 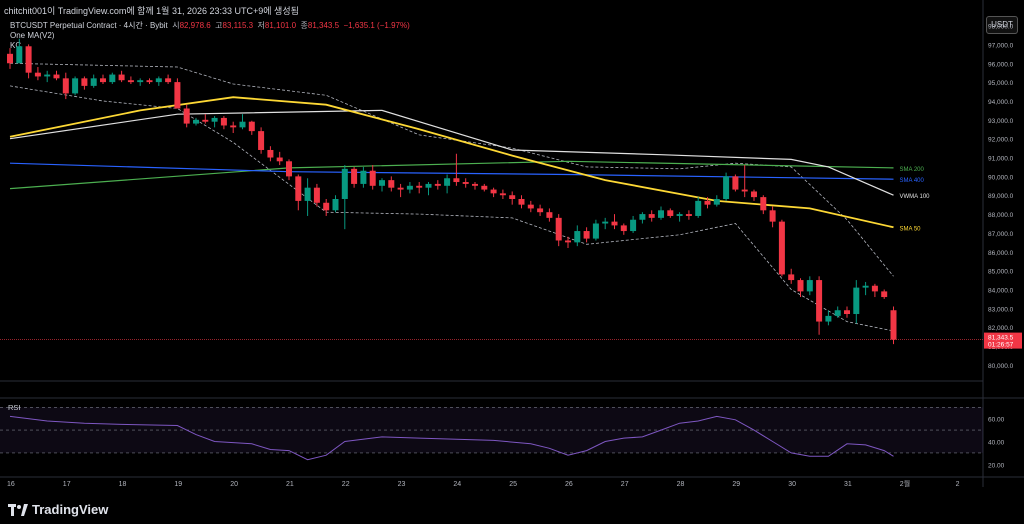 What do you see at coordinates (178, 484) in the screenshot?
I see `x-tick-label: 19` at bounding box center [178, 484].